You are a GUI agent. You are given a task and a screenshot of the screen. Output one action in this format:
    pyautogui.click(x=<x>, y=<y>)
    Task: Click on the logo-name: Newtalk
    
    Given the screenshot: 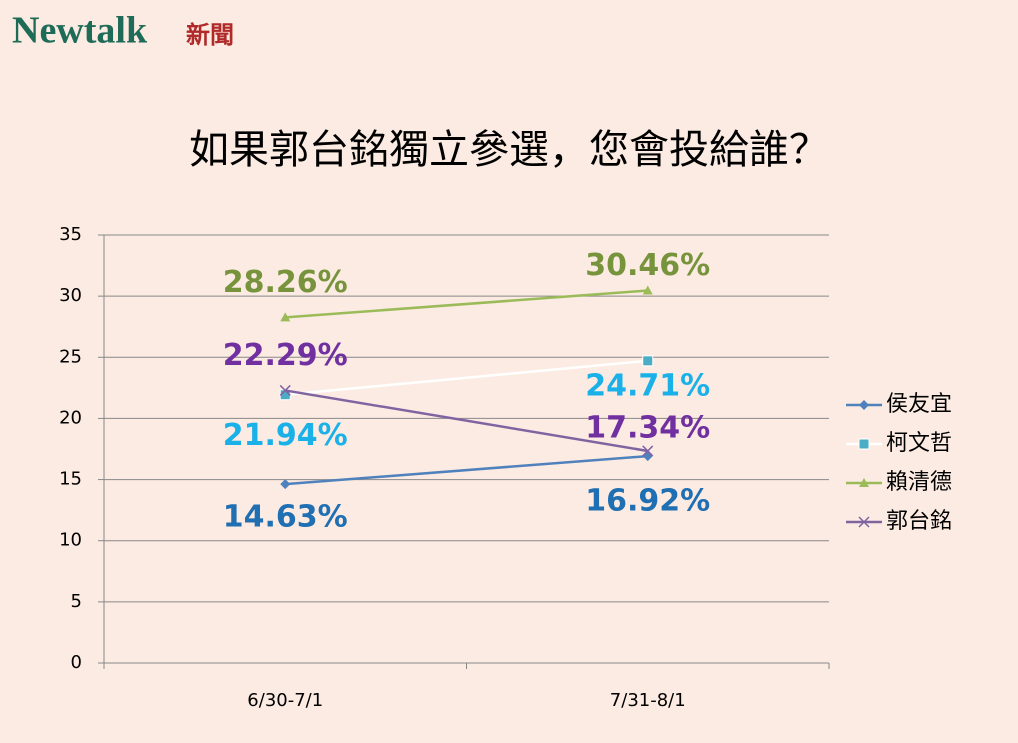 What is the action you would take?
    pyautogui.click(x=80, y=31)
    